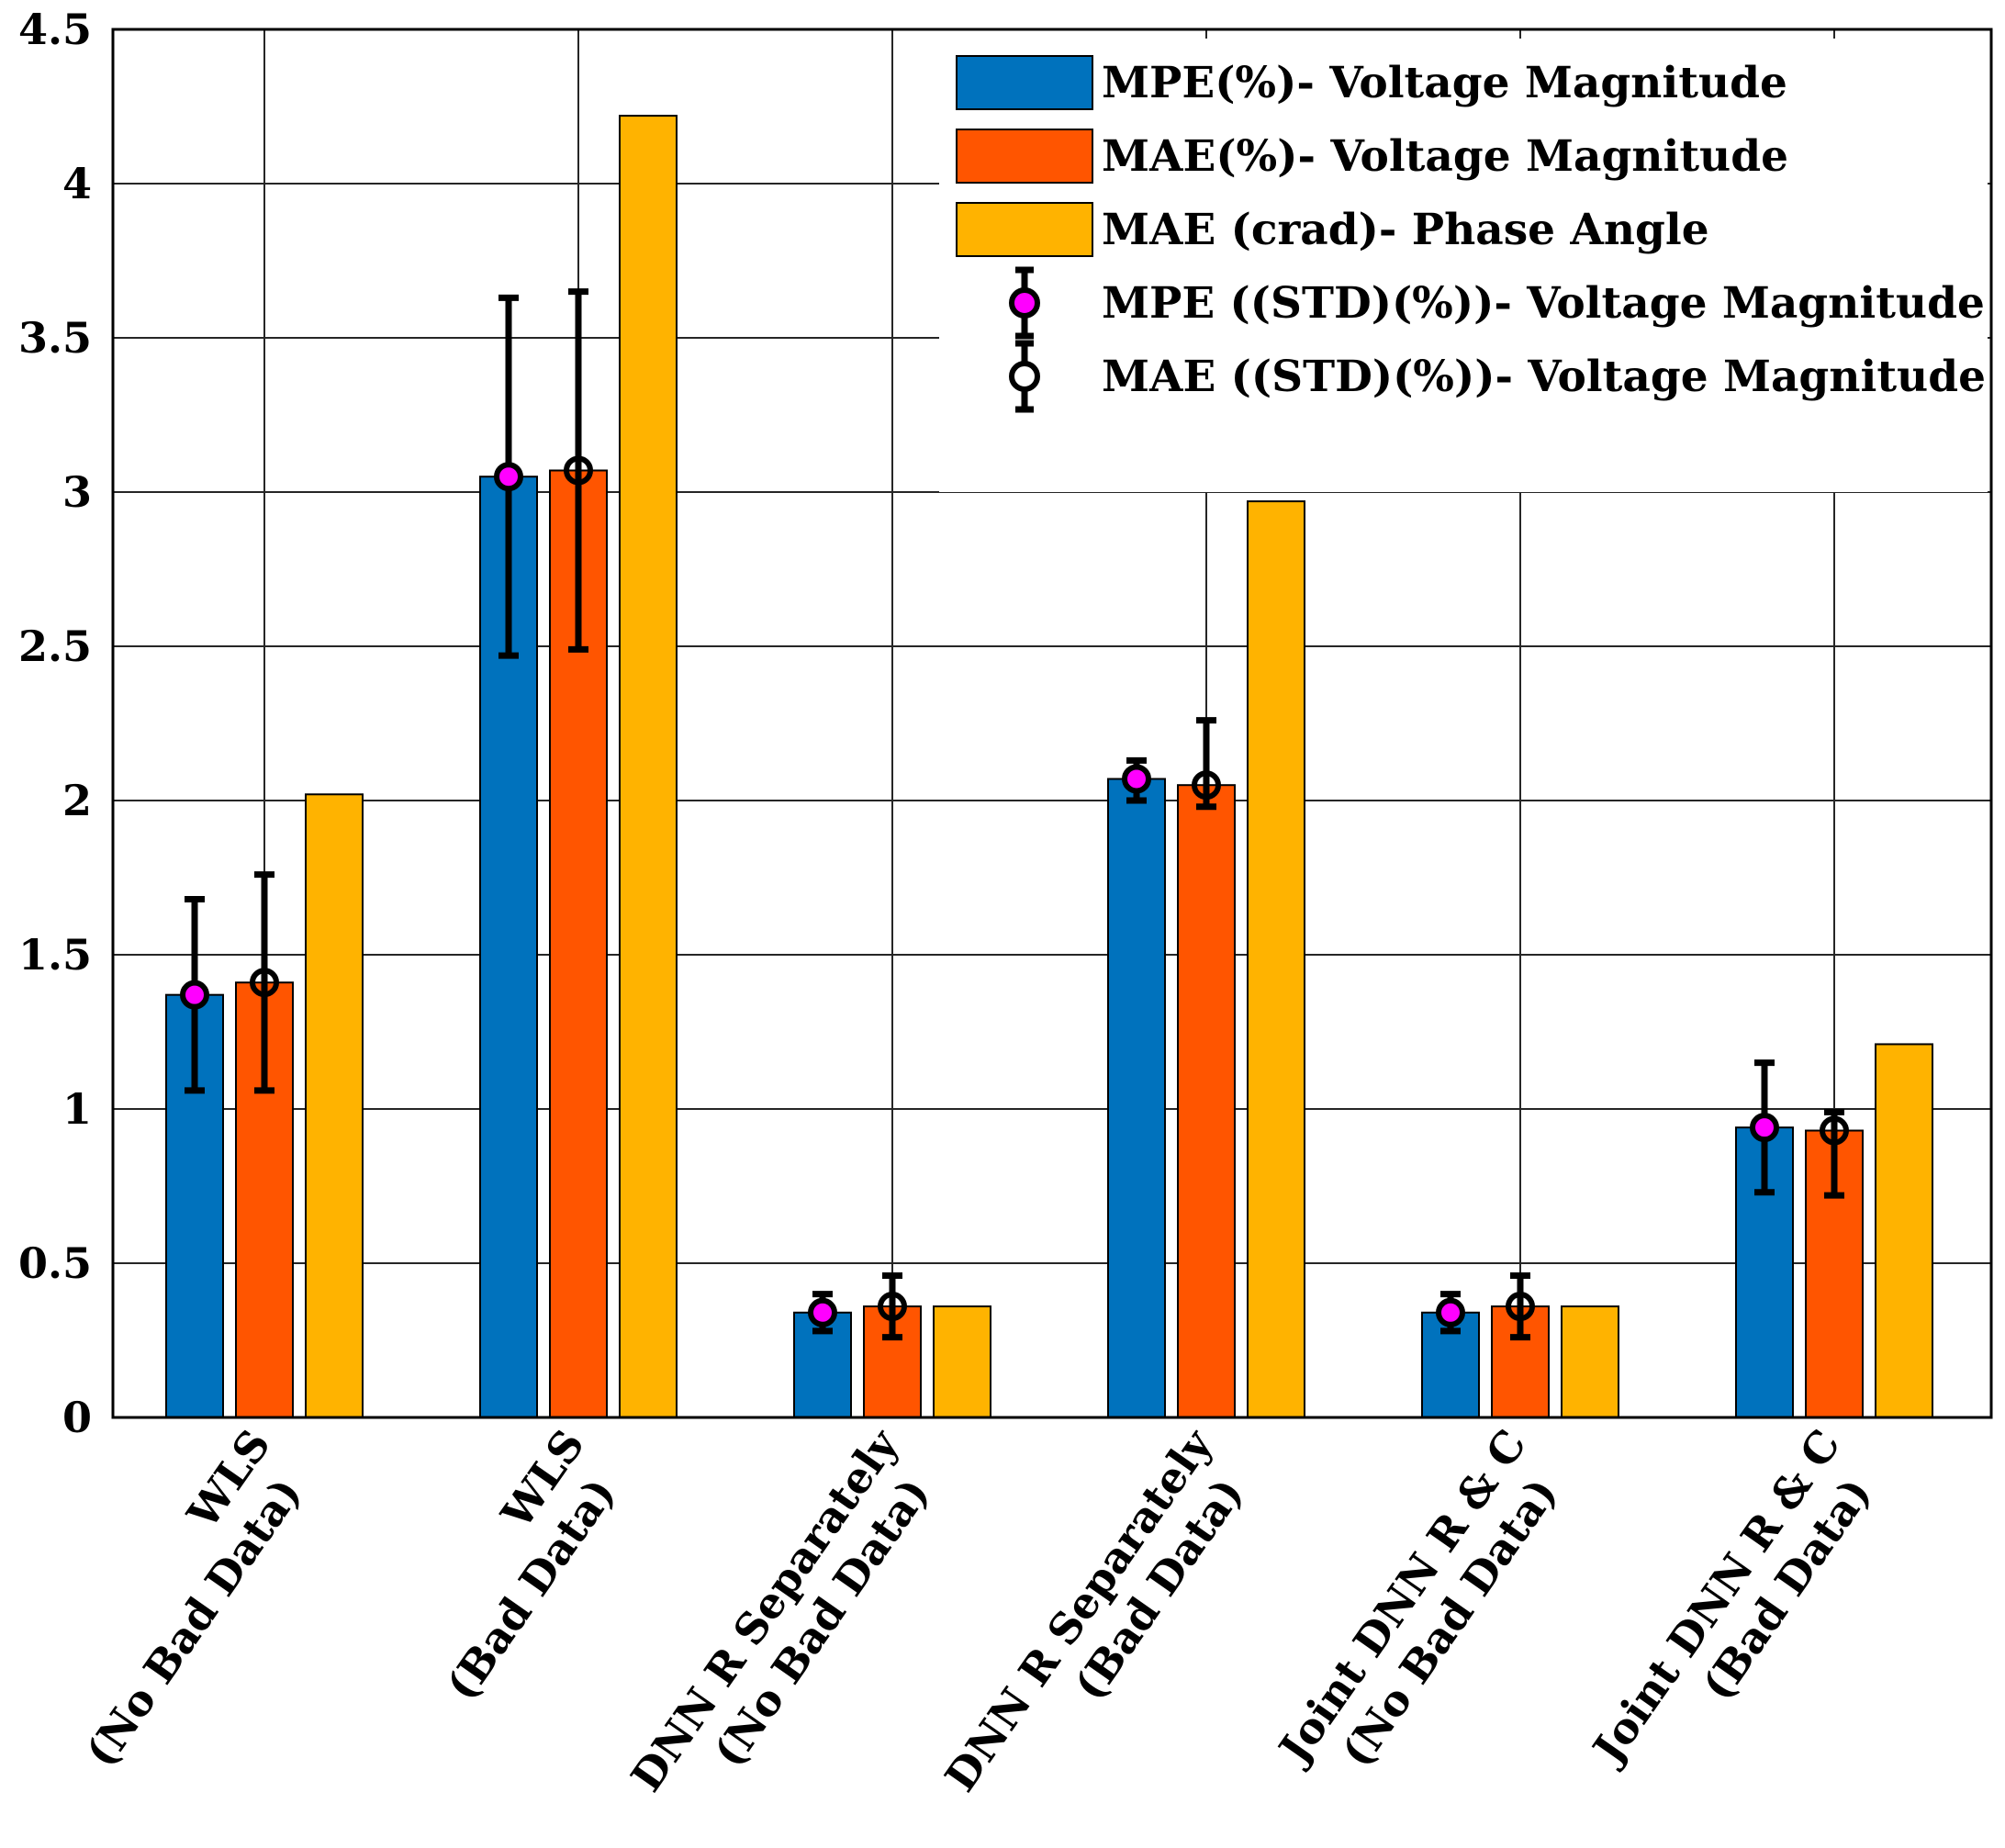 This screenshot has height=1848, width=2005. What do you see at coordinates (77, 492) in the screenshot?
I see `y-tick-label: 3` at bounding box center [77, 492].